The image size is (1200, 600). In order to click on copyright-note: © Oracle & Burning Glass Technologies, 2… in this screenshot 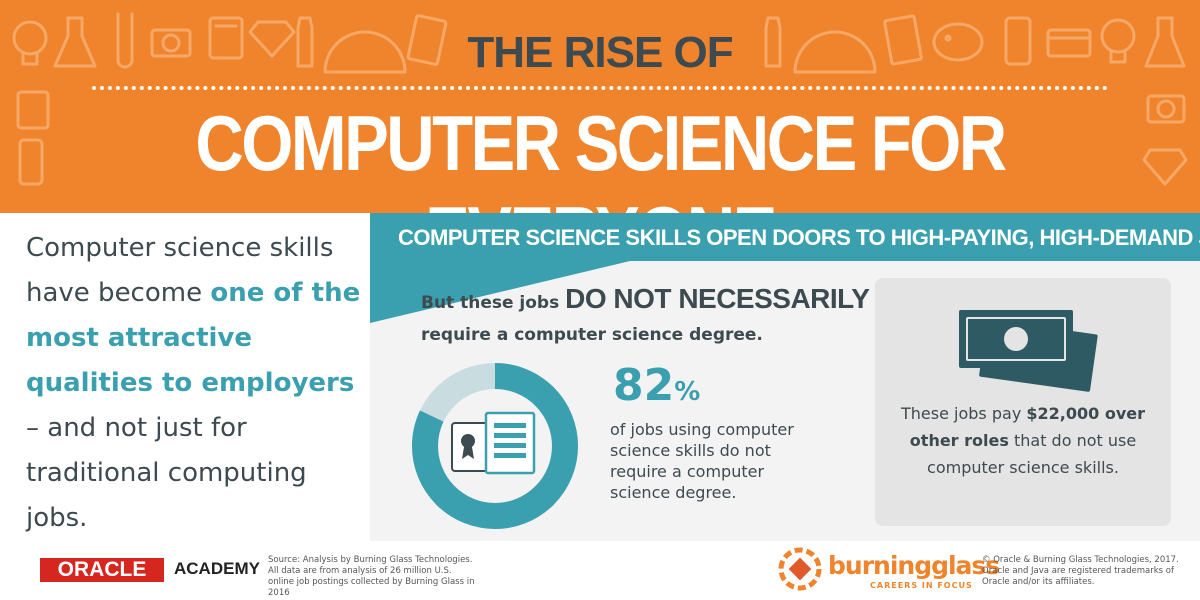, I will do `click(1080, 571)`.